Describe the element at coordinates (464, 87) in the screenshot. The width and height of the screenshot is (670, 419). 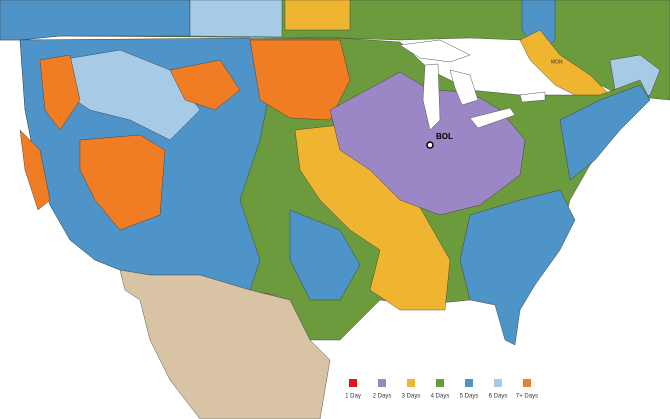
I see `lake-huron` at that location.